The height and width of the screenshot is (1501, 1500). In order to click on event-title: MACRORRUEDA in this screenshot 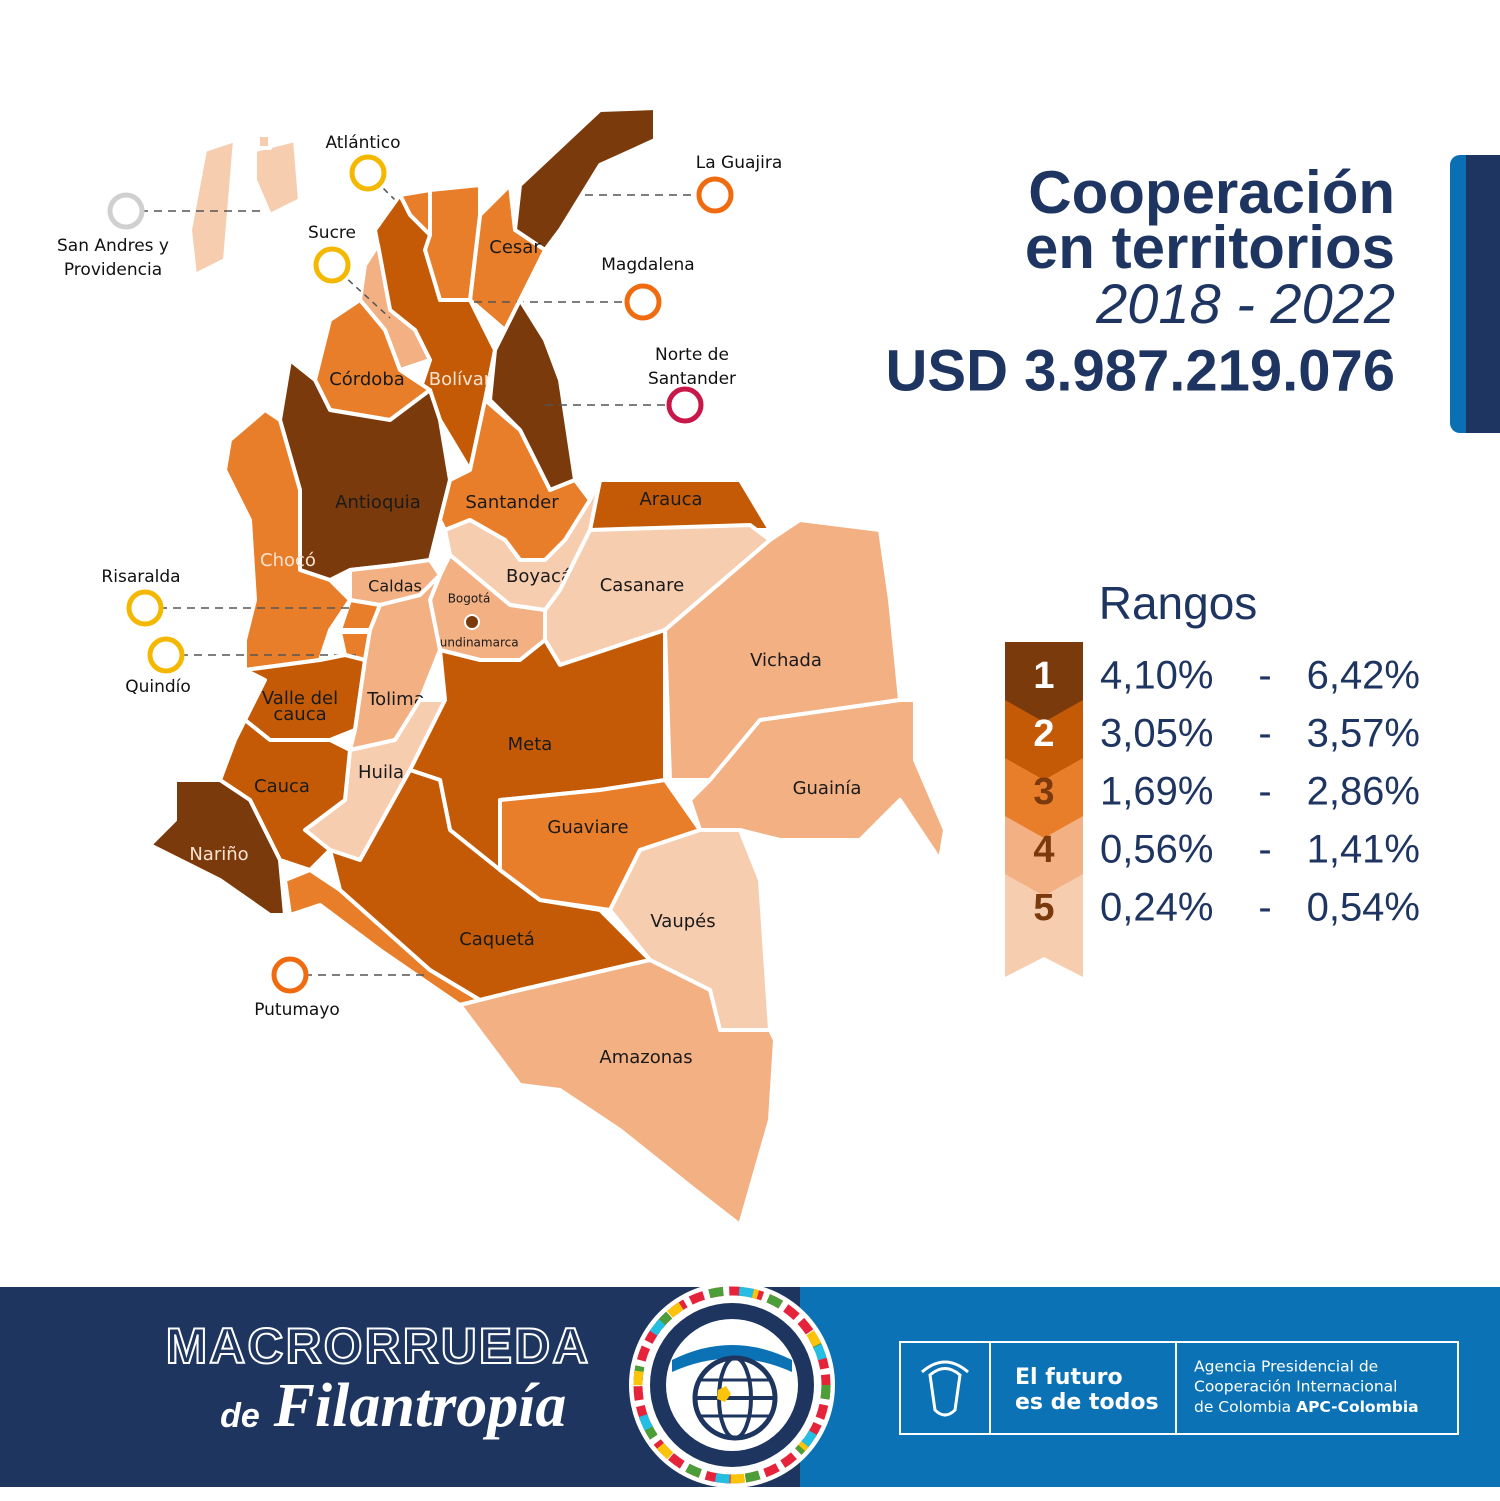, I will do `click(378, 1346)`.